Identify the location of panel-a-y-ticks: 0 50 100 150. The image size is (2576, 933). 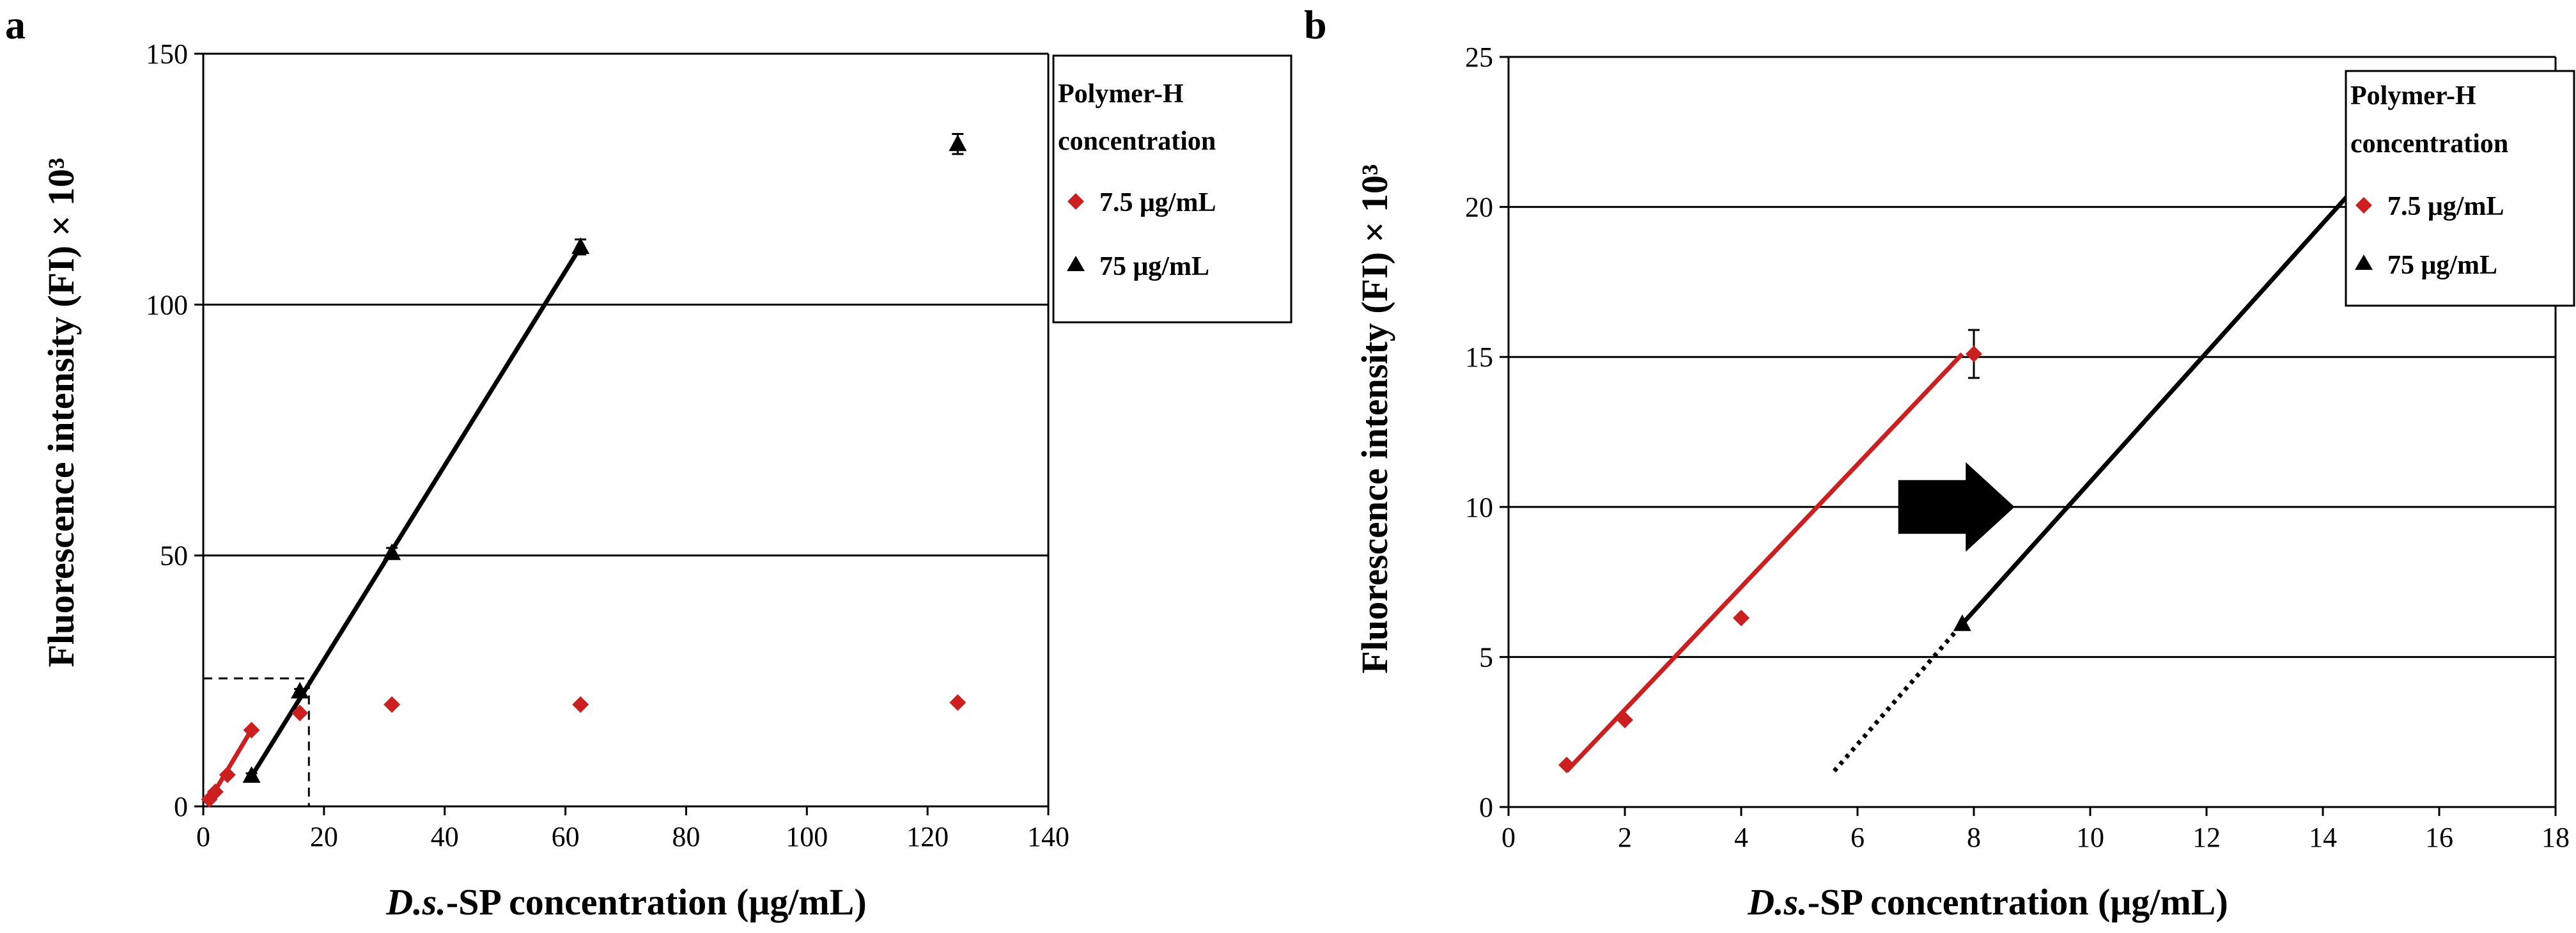
(174, 430).